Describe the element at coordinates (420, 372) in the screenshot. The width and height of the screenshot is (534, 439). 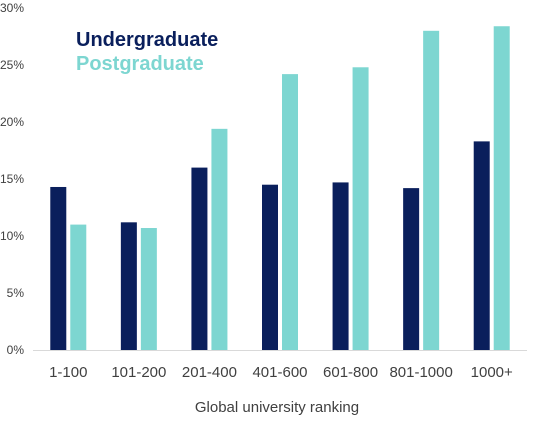
I see `x-tick-label: 801-1000` at that location.